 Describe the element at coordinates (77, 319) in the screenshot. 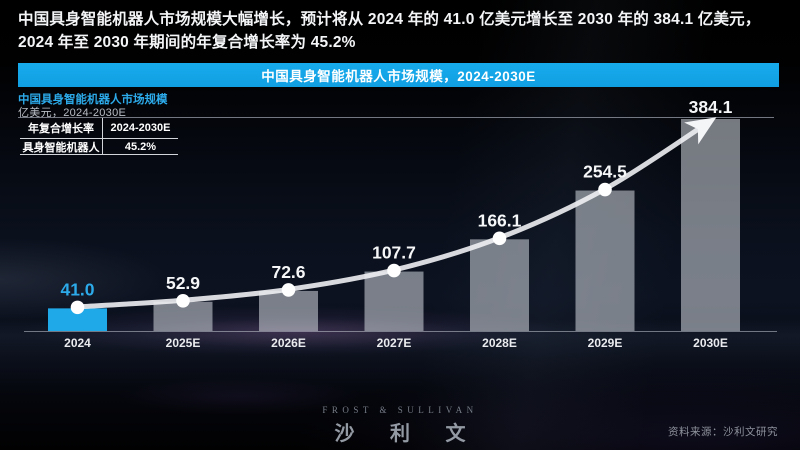

I see `bar-2024` at that location.